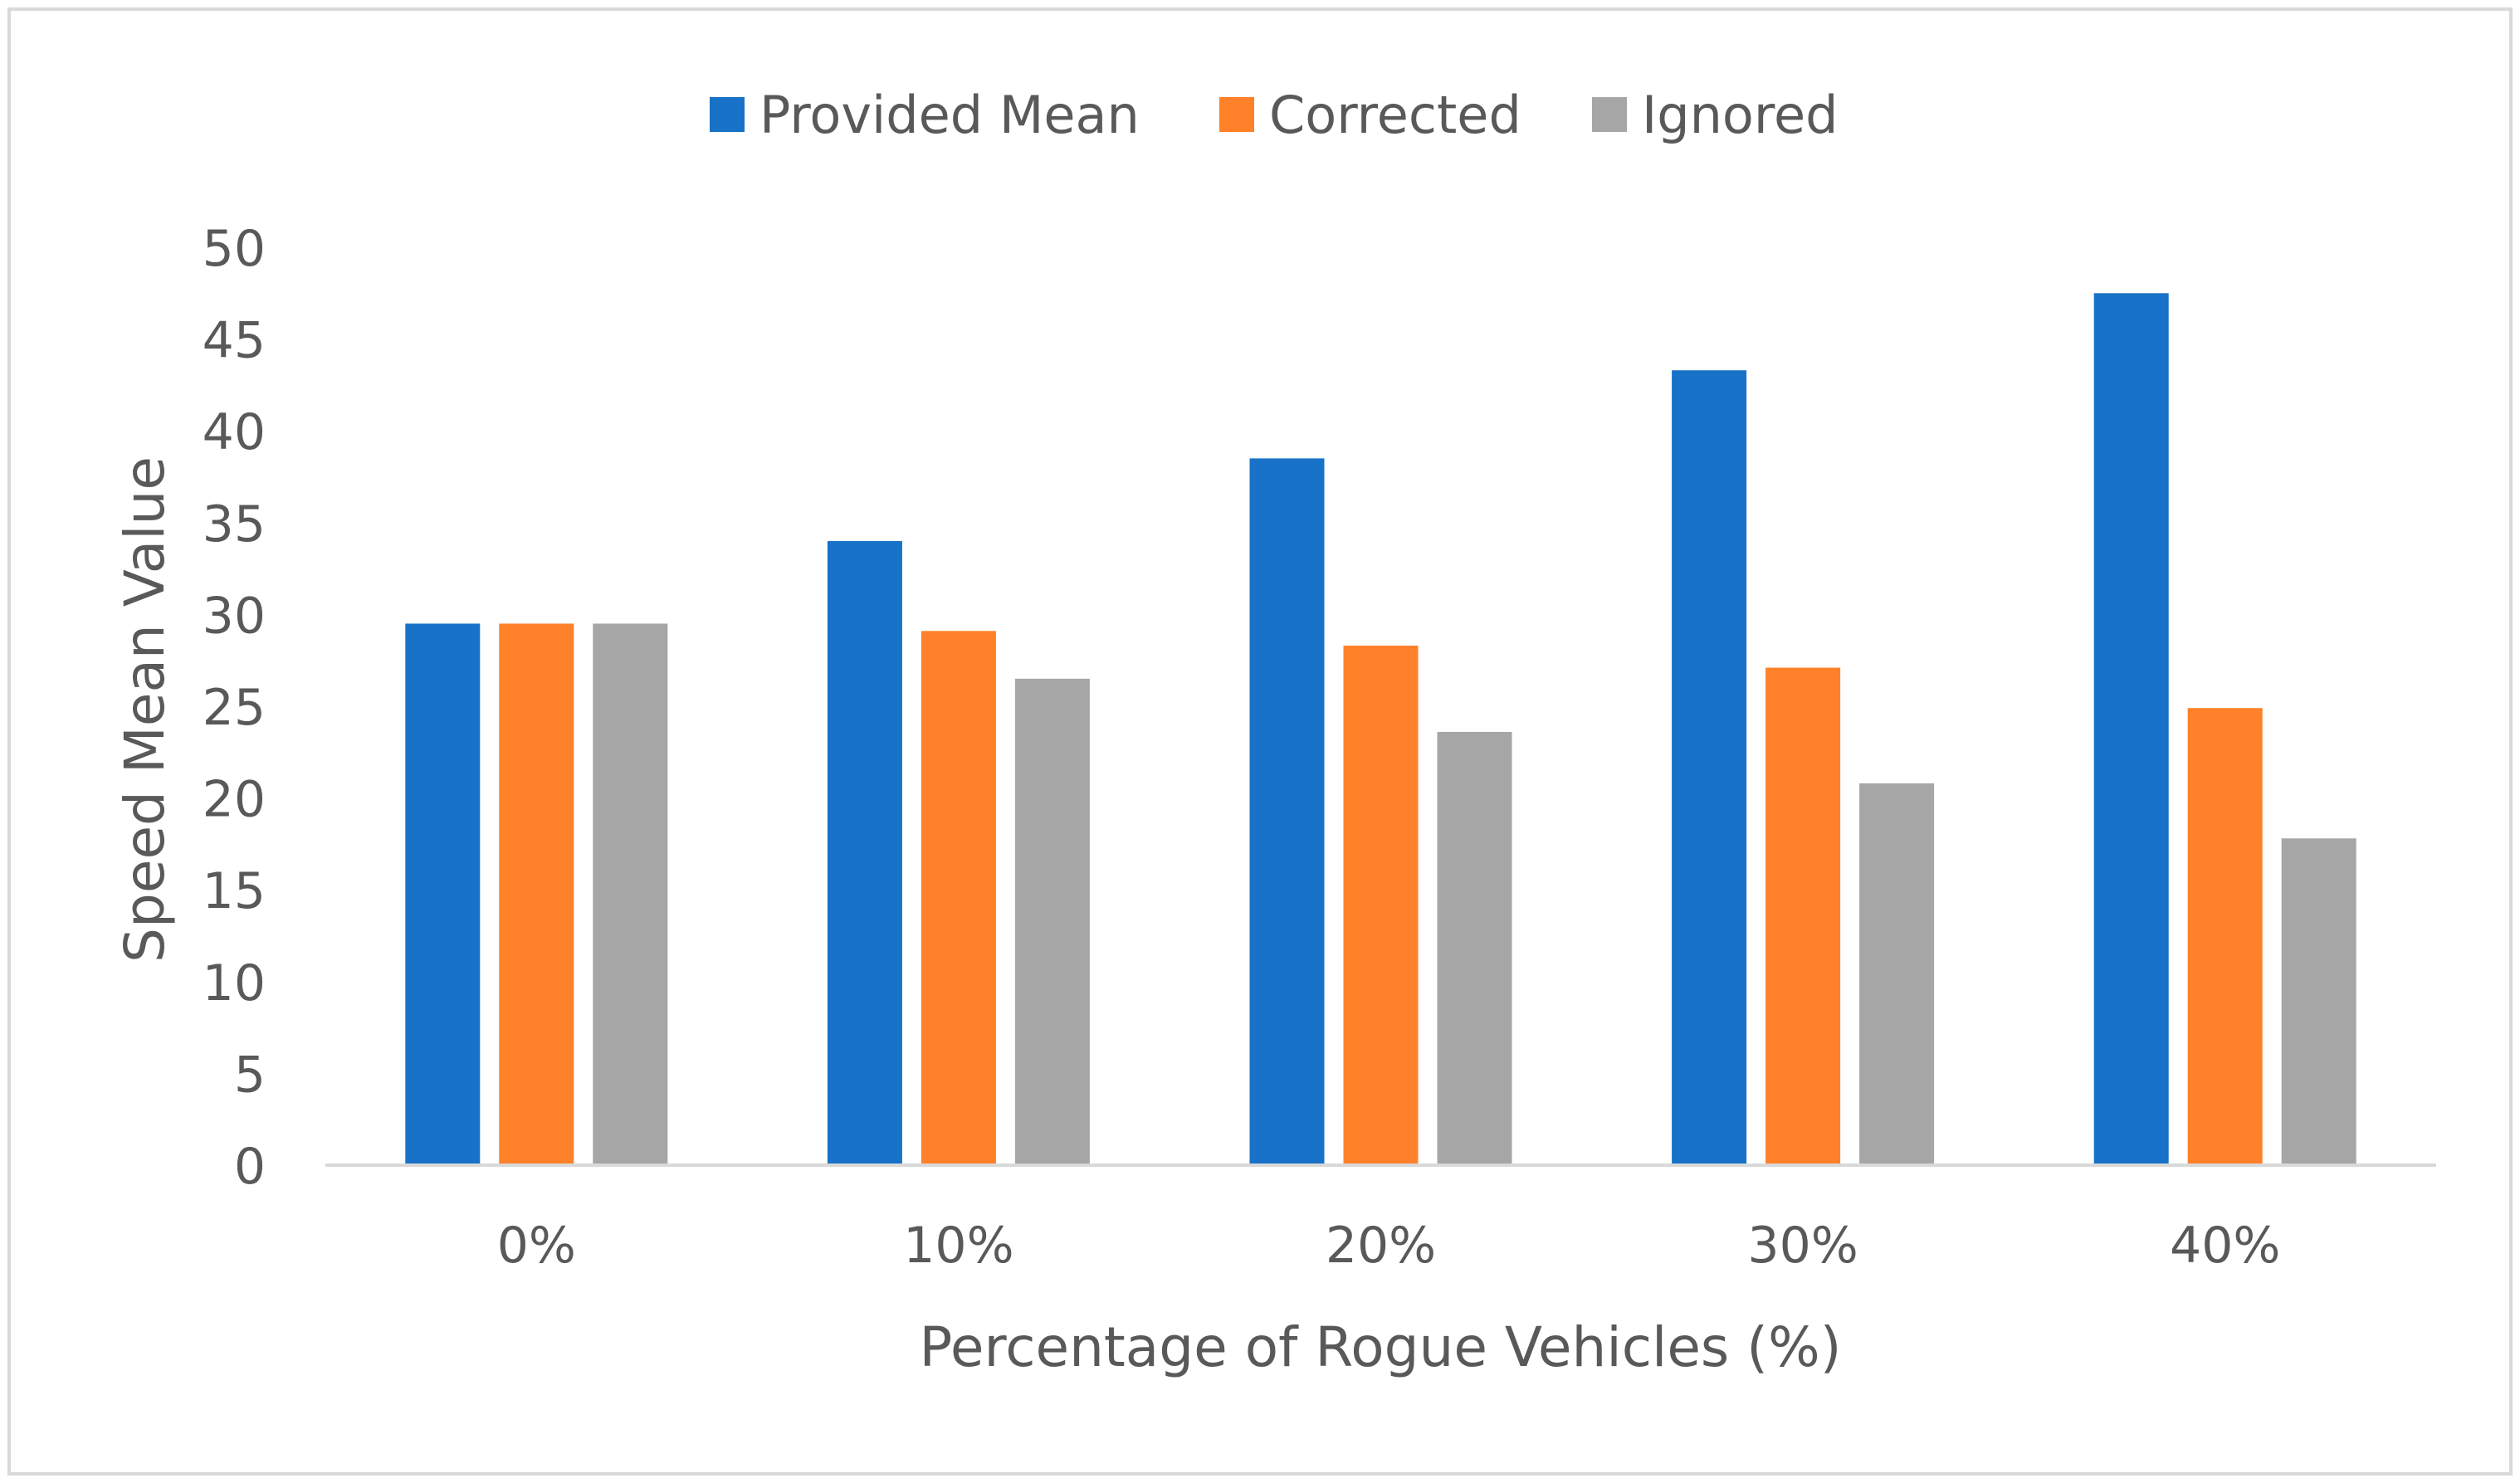 The height and width of the screenshot is (1483, 2520). What do you see at coordinates (234, 249) in the screenshot?
I see `y-tick-label: 50` at bounding box center [234, 249].